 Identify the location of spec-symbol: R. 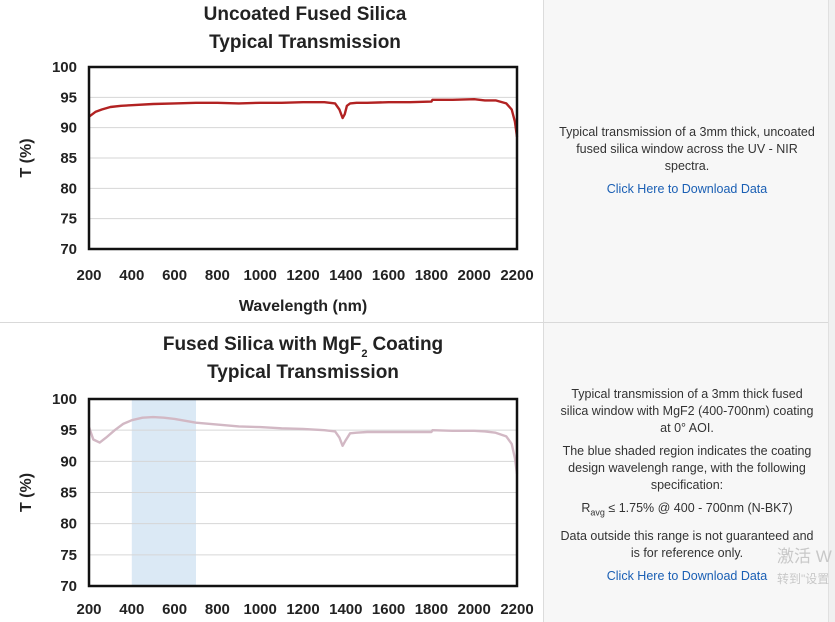
(586, 508).